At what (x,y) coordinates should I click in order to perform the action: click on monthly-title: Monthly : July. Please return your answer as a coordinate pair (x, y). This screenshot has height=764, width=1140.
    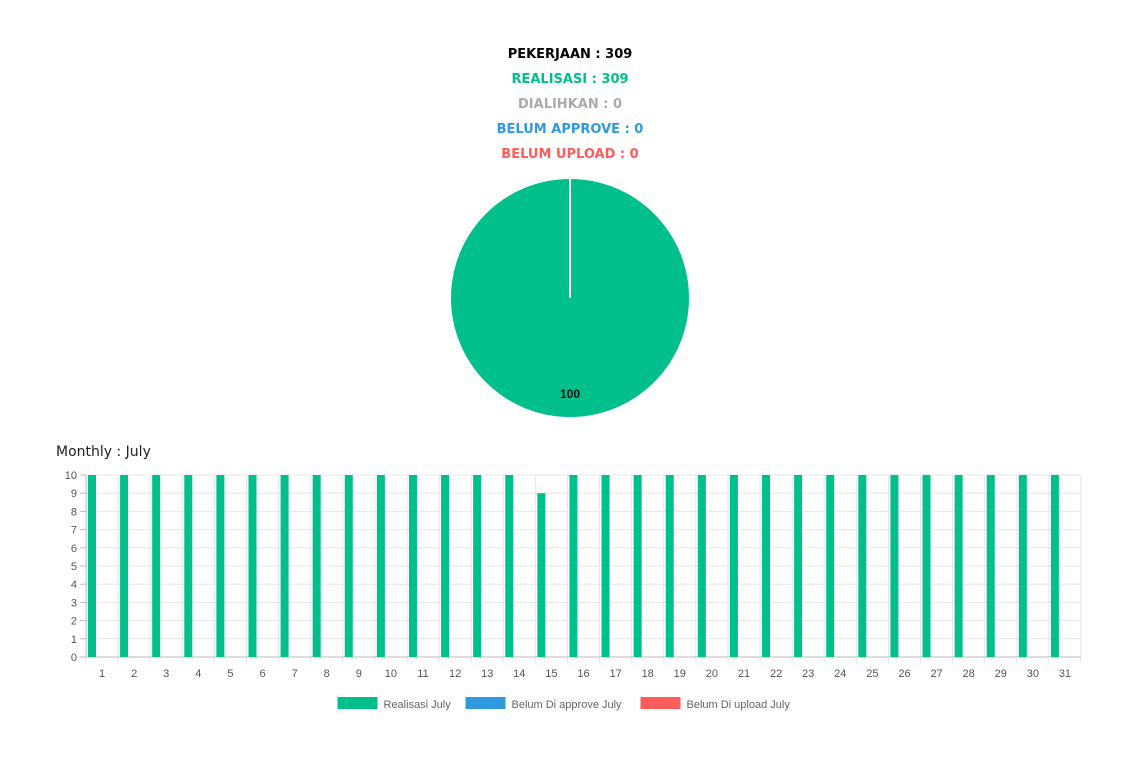
    Looking at the image, I should click on (103, 452).